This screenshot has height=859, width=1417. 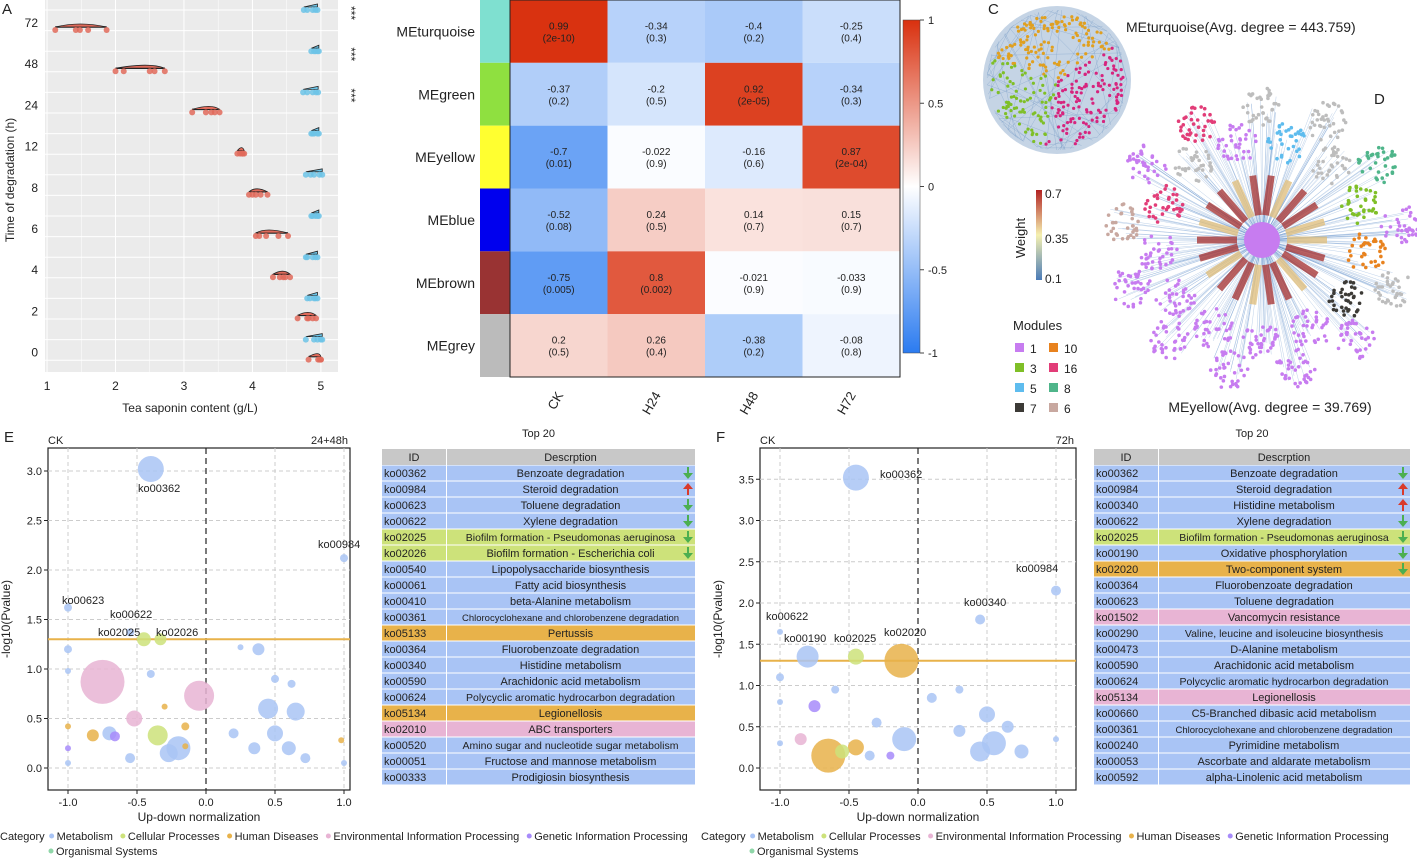 What do you see at coordinates (1117, 618) in the screenshot?
I see `row-id: ko01502` at bounding box center [1117, 618].